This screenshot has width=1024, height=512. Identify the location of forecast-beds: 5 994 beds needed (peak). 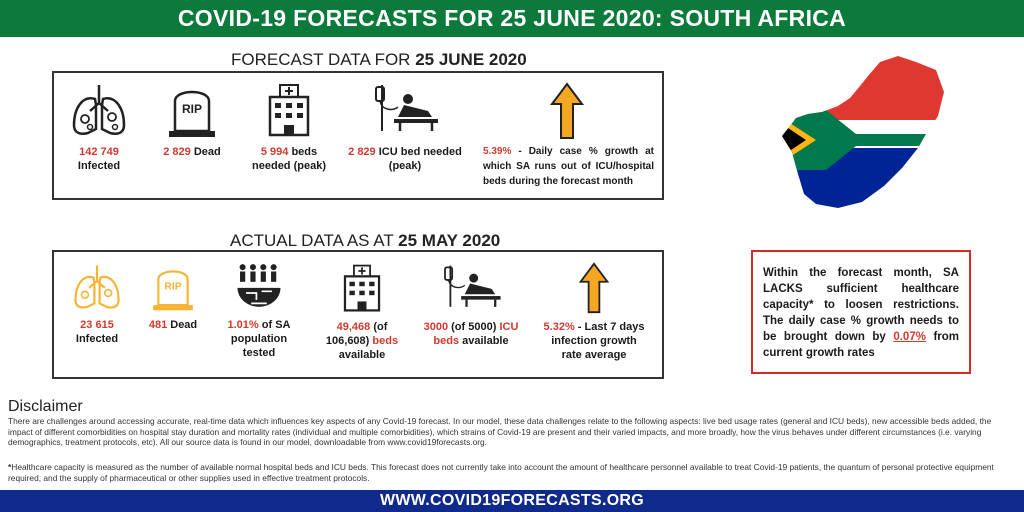
(289, 127).